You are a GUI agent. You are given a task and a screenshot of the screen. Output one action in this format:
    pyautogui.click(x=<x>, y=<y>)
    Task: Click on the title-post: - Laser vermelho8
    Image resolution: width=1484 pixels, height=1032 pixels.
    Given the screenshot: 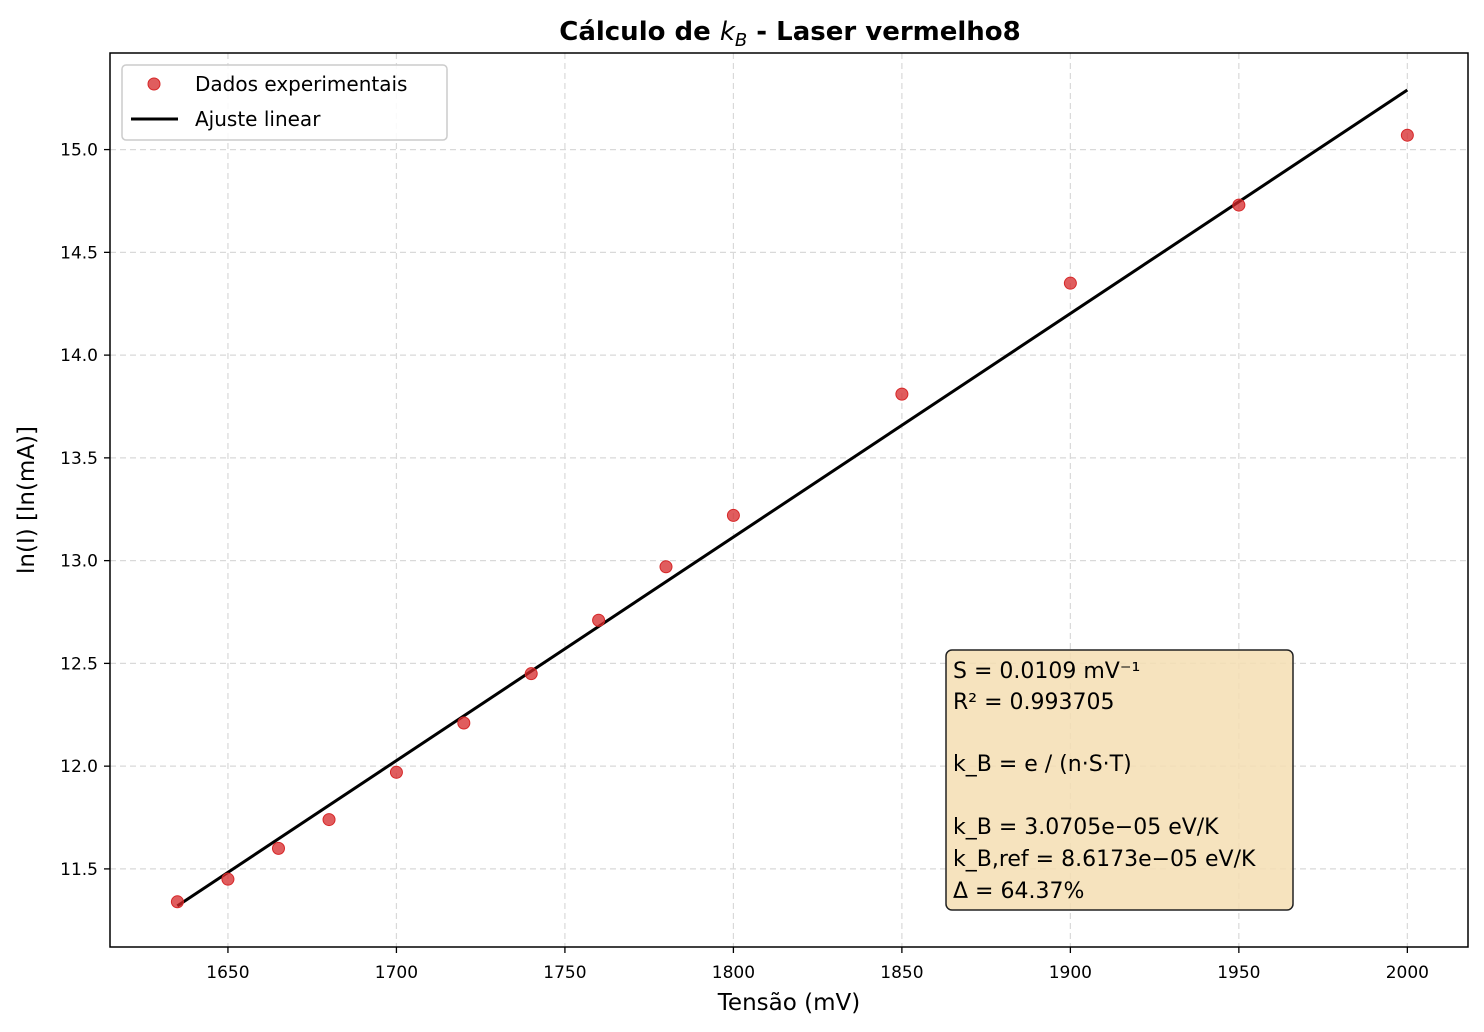 What is the action you would take?
    pyautogui.click(x=884, y=32)
    